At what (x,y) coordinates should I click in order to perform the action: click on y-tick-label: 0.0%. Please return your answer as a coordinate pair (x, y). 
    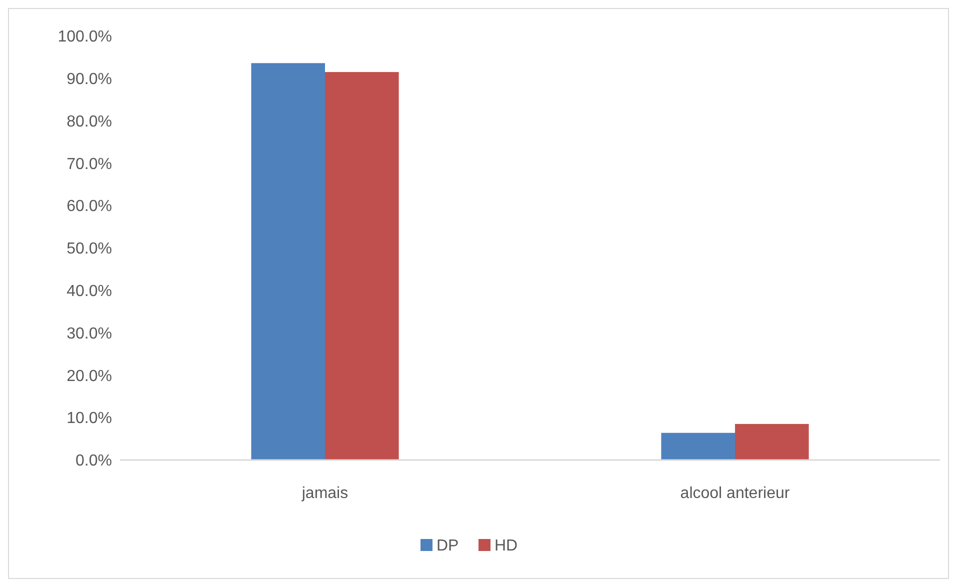
    Looking at the image, I should click on (94, 461).